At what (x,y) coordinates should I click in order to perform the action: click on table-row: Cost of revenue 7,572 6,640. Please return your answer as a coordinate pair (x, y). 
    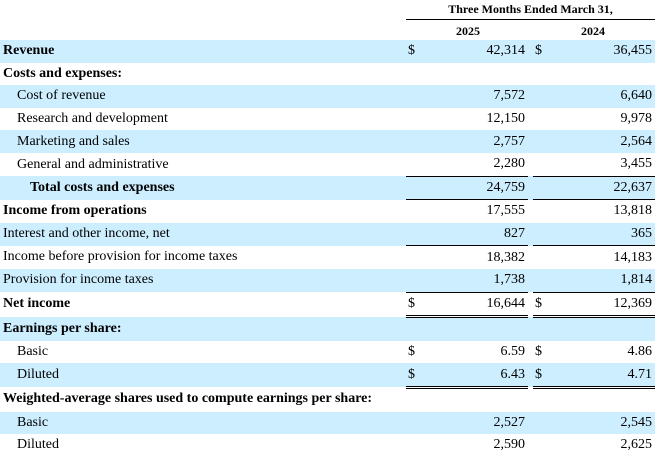
    Looking at the image, I should click on (327, 96).